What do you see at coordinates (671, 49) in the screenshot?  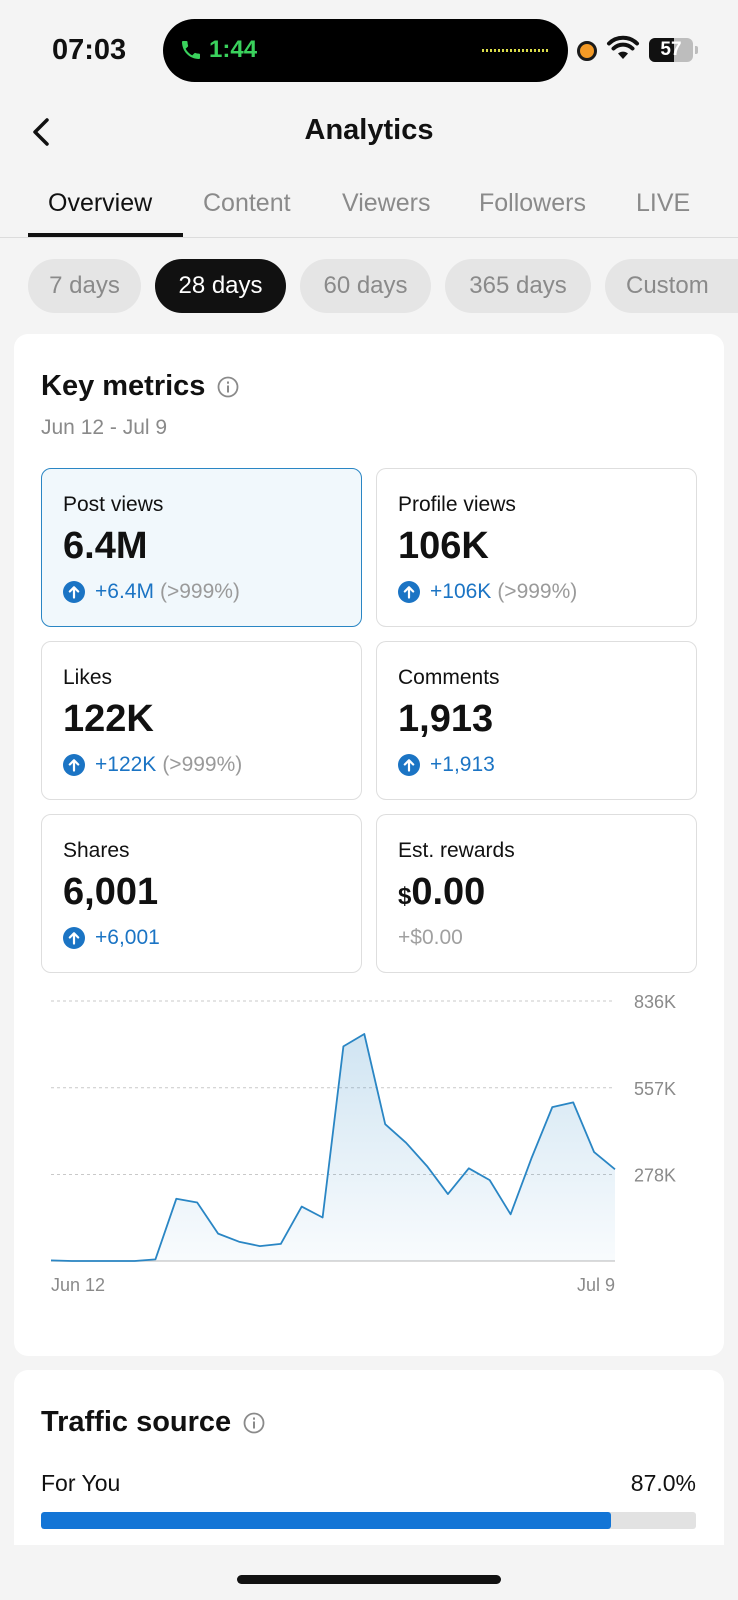 I see `battery-level: 57` at bounding box center [671, 49].